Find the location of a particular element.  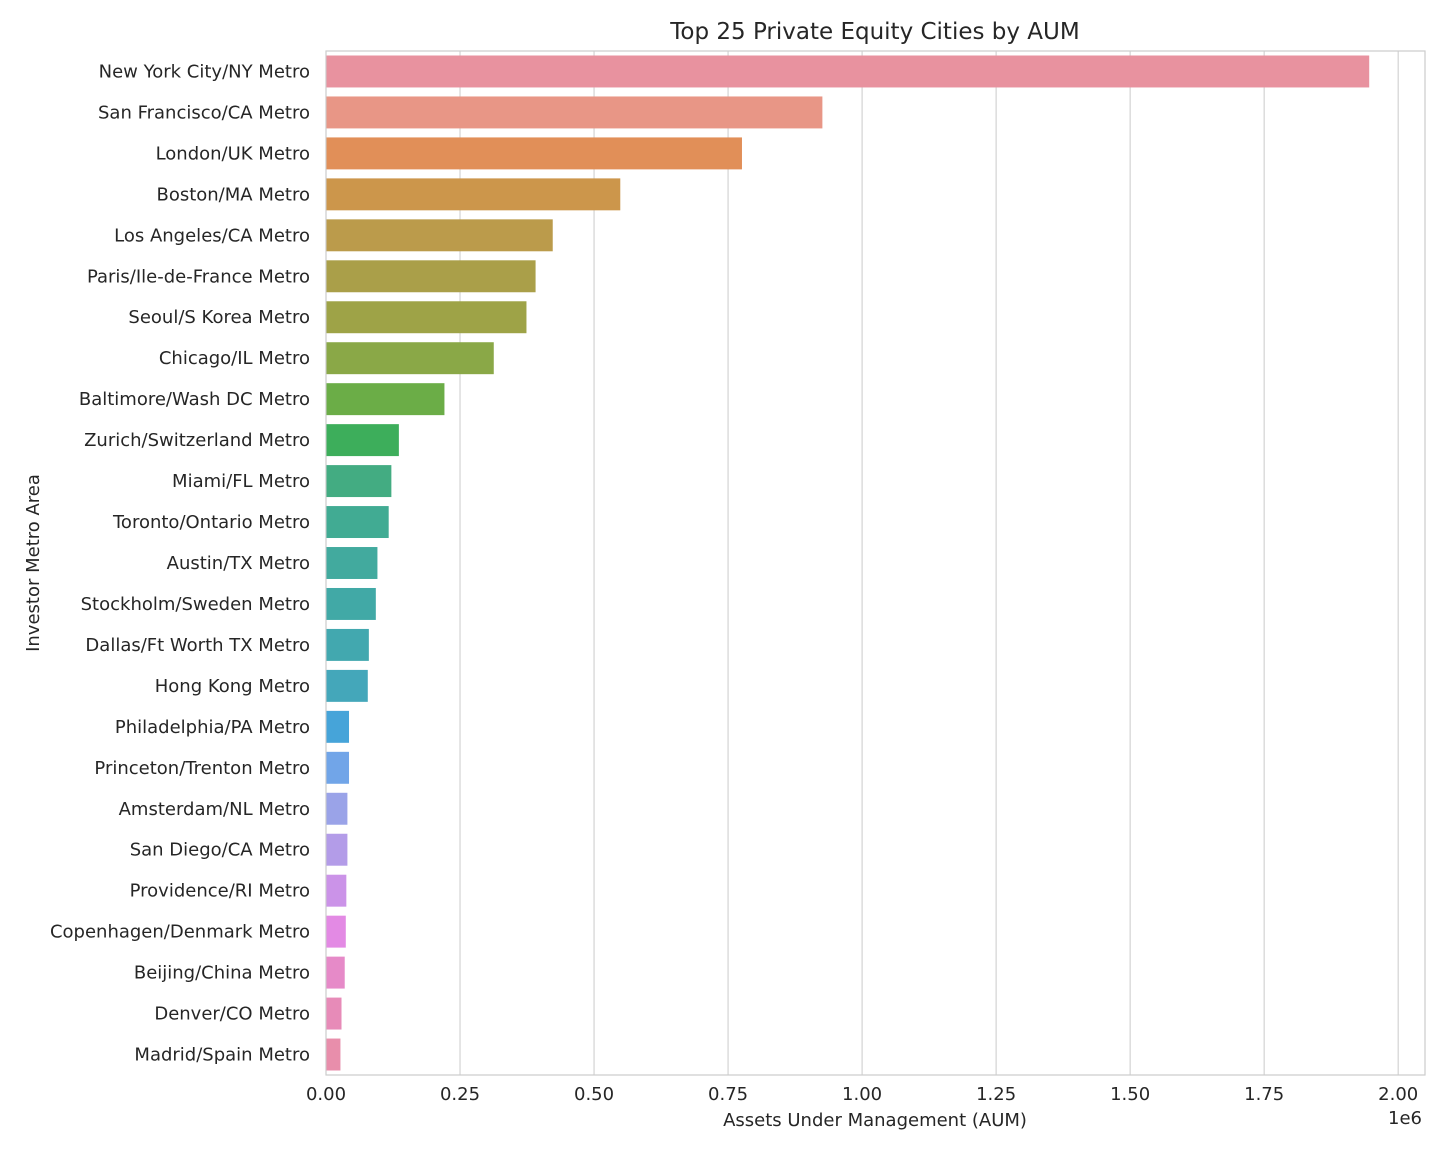

y-tick-label: Beijing/China Metro is located at coordinates (222, 973).